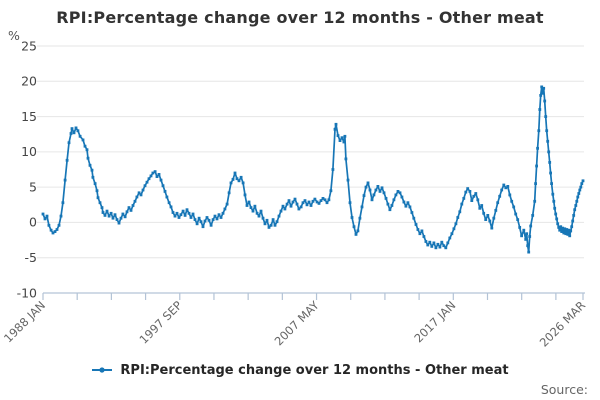  Describe the element at coordinates (33, 186) in the screenshot. I see `y-tick-label: 5` at that location.